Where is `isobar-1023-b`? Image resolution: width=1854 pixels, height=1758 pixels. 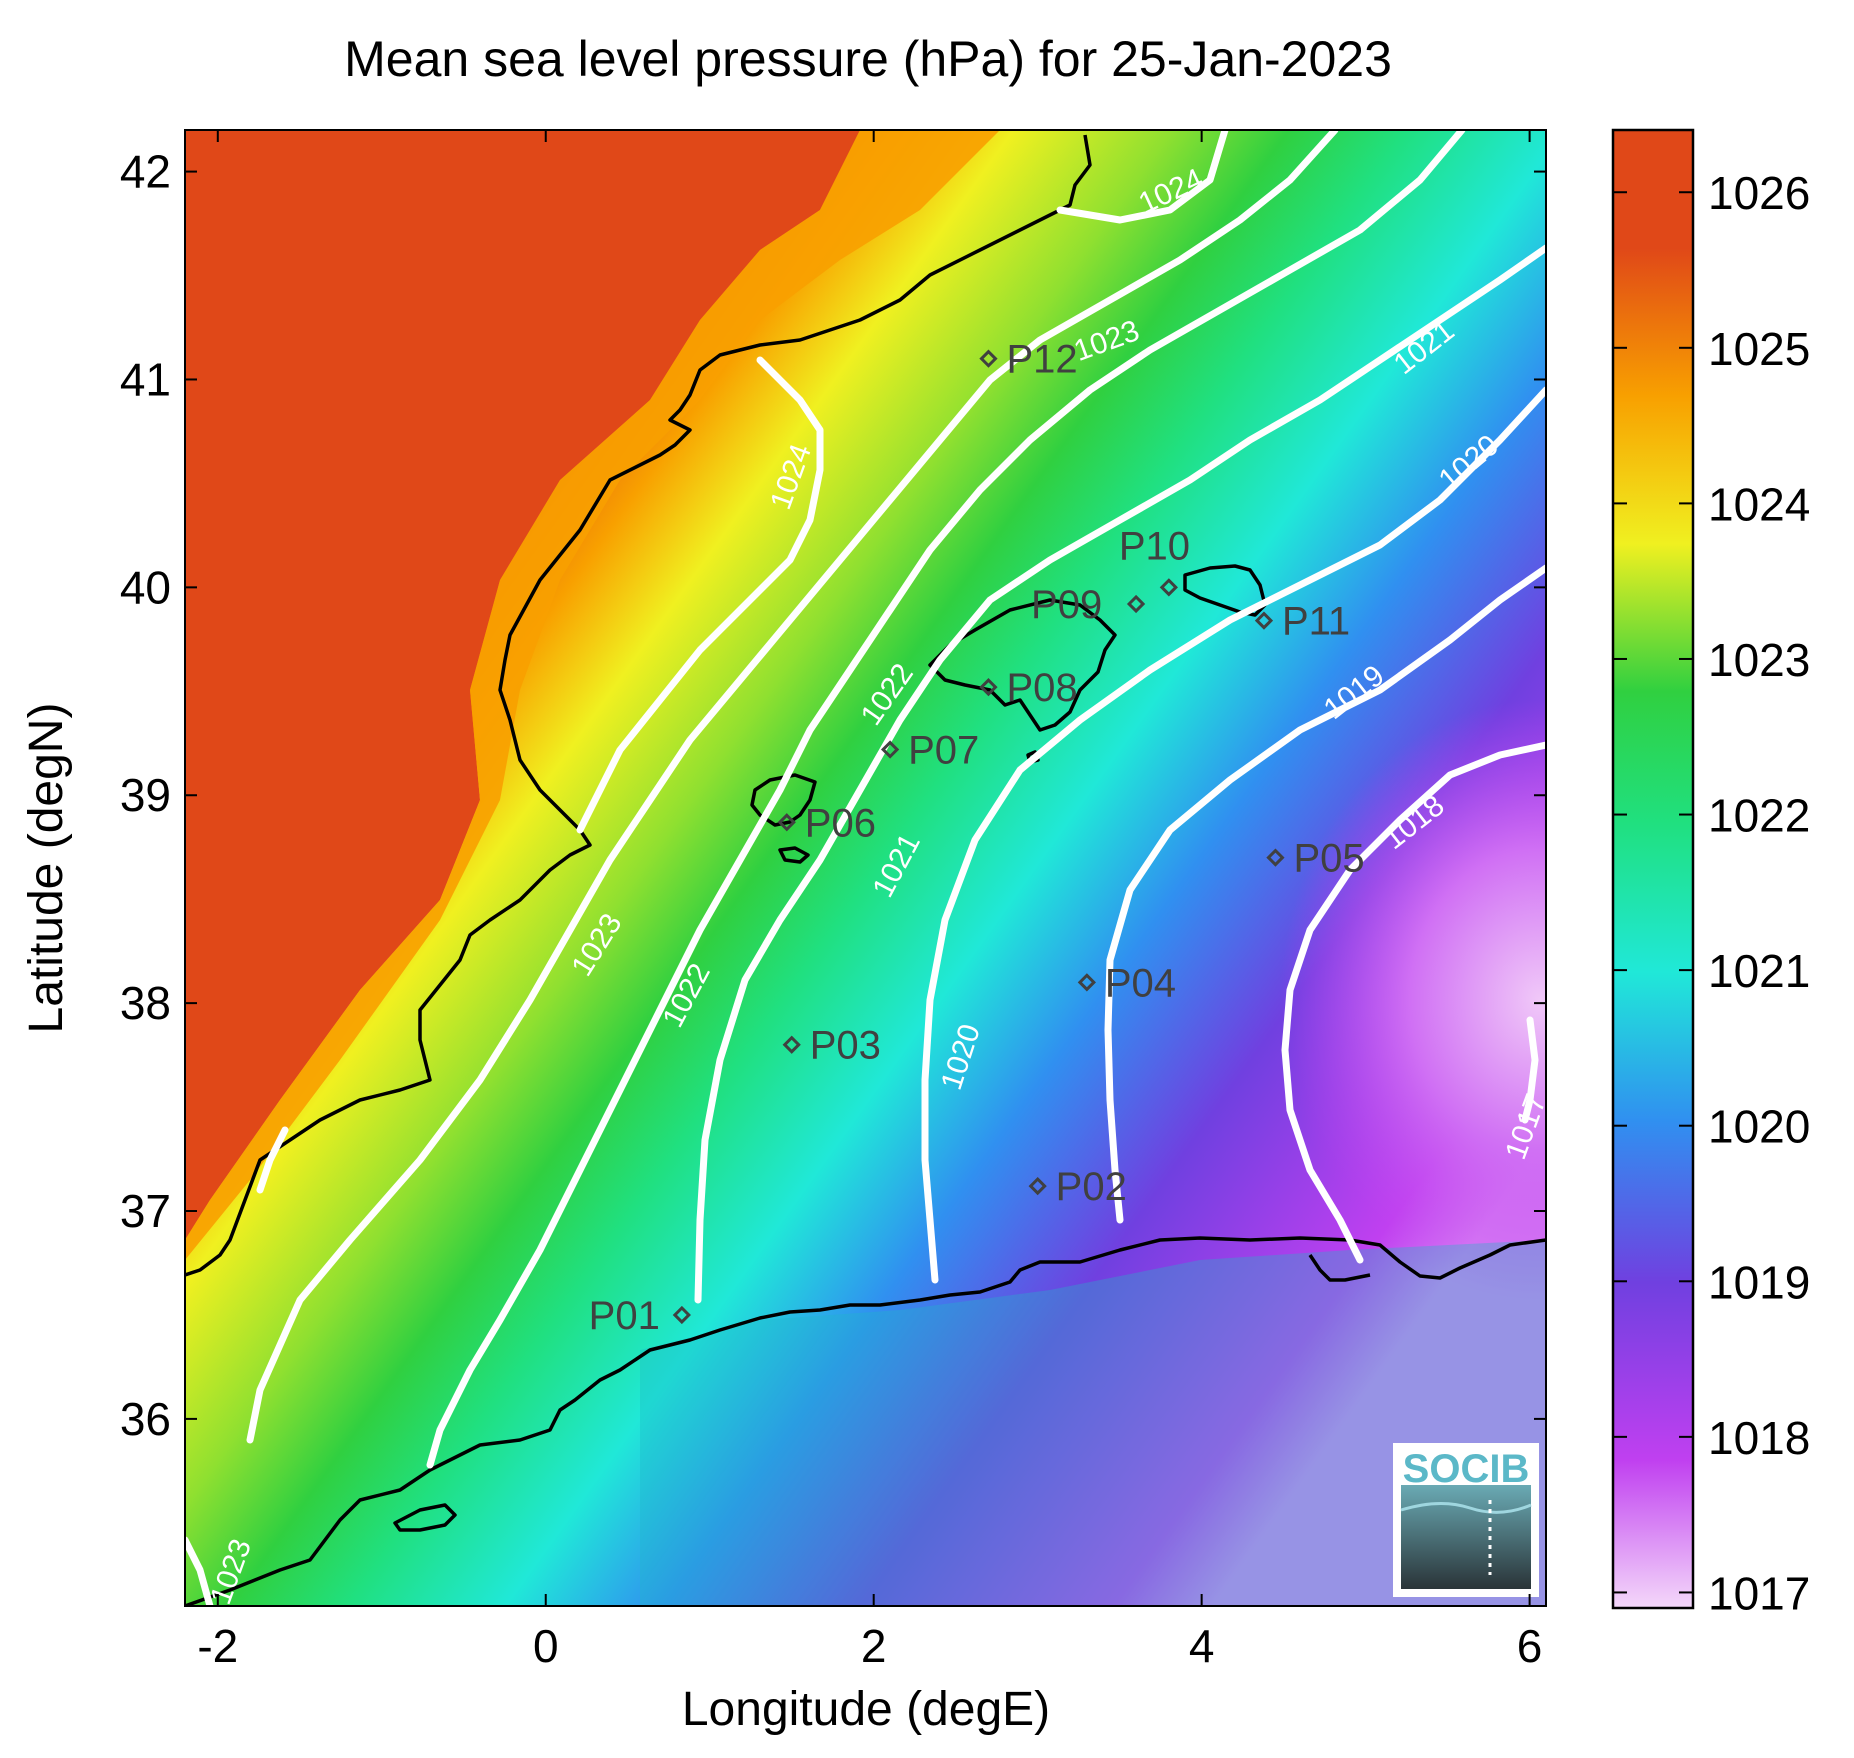 isobar-1023-b is located at coordinates (199, 1571).